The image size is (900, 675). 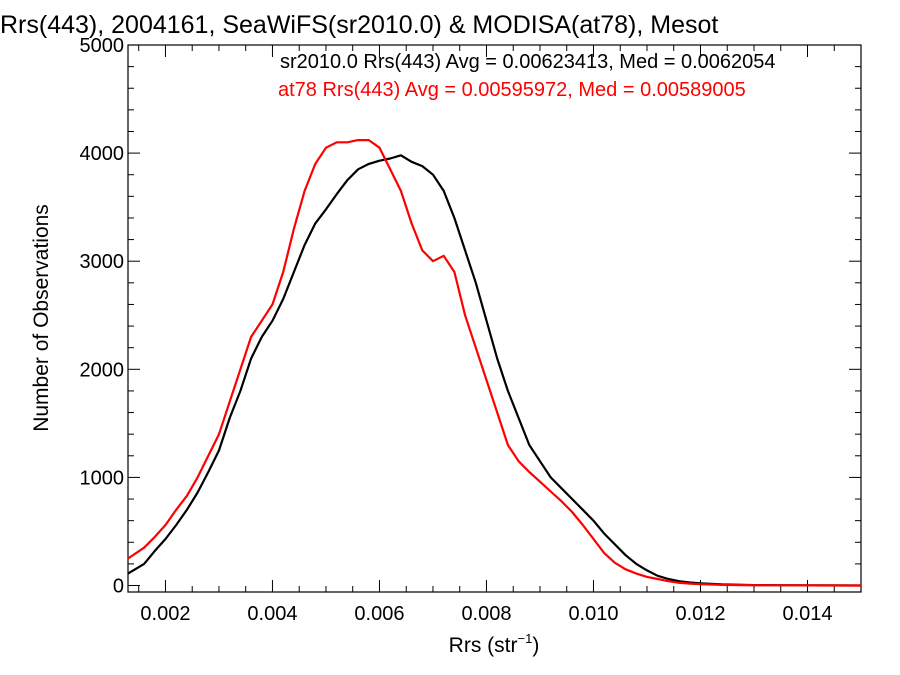 What do you see at coordinates (486, 614) in the screenshot?
I see `x-tick-label: 0.008` at bounding box center [486, 614].